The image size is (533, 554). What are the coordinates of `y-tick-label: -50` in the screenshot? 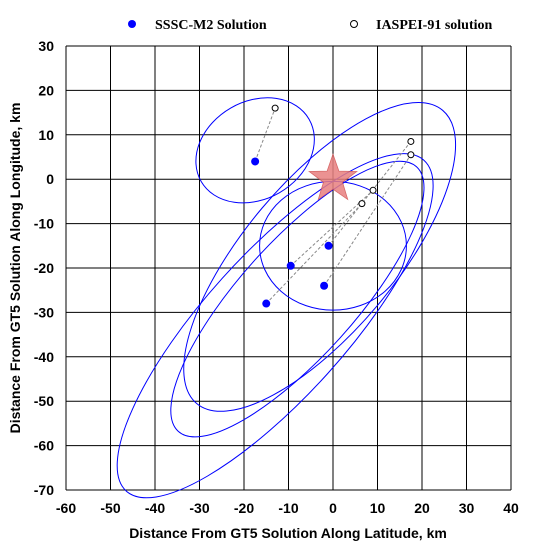 It's located at (44, 401).